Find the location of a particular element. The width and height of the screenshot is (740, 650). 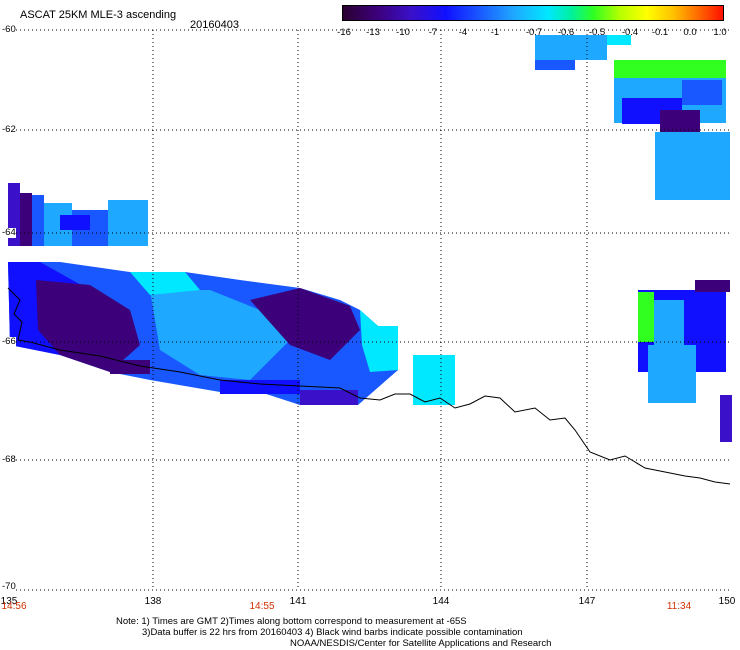

time-label: 11:34 is located at coordinates (679, 606).